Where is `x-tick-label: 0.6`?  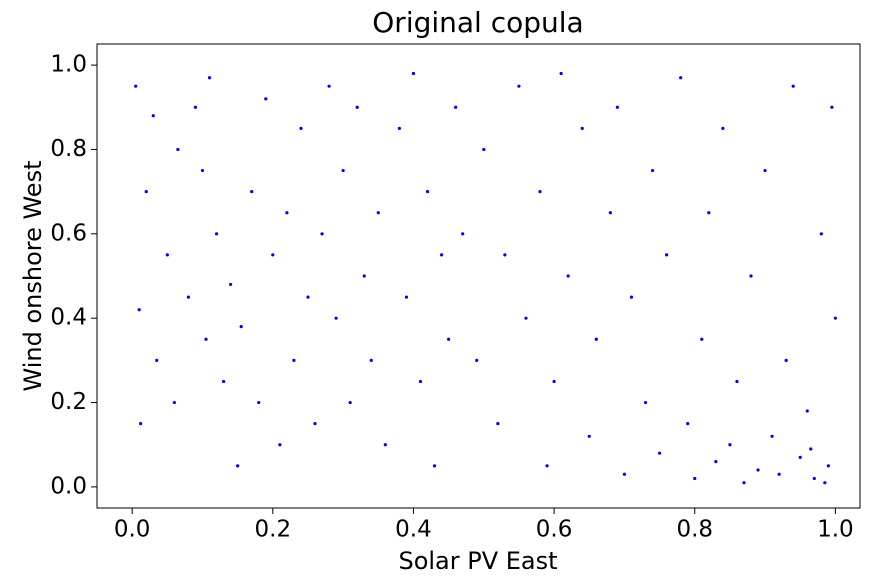 x-tick-label: 0.6 is located at coordinates (554, 530).